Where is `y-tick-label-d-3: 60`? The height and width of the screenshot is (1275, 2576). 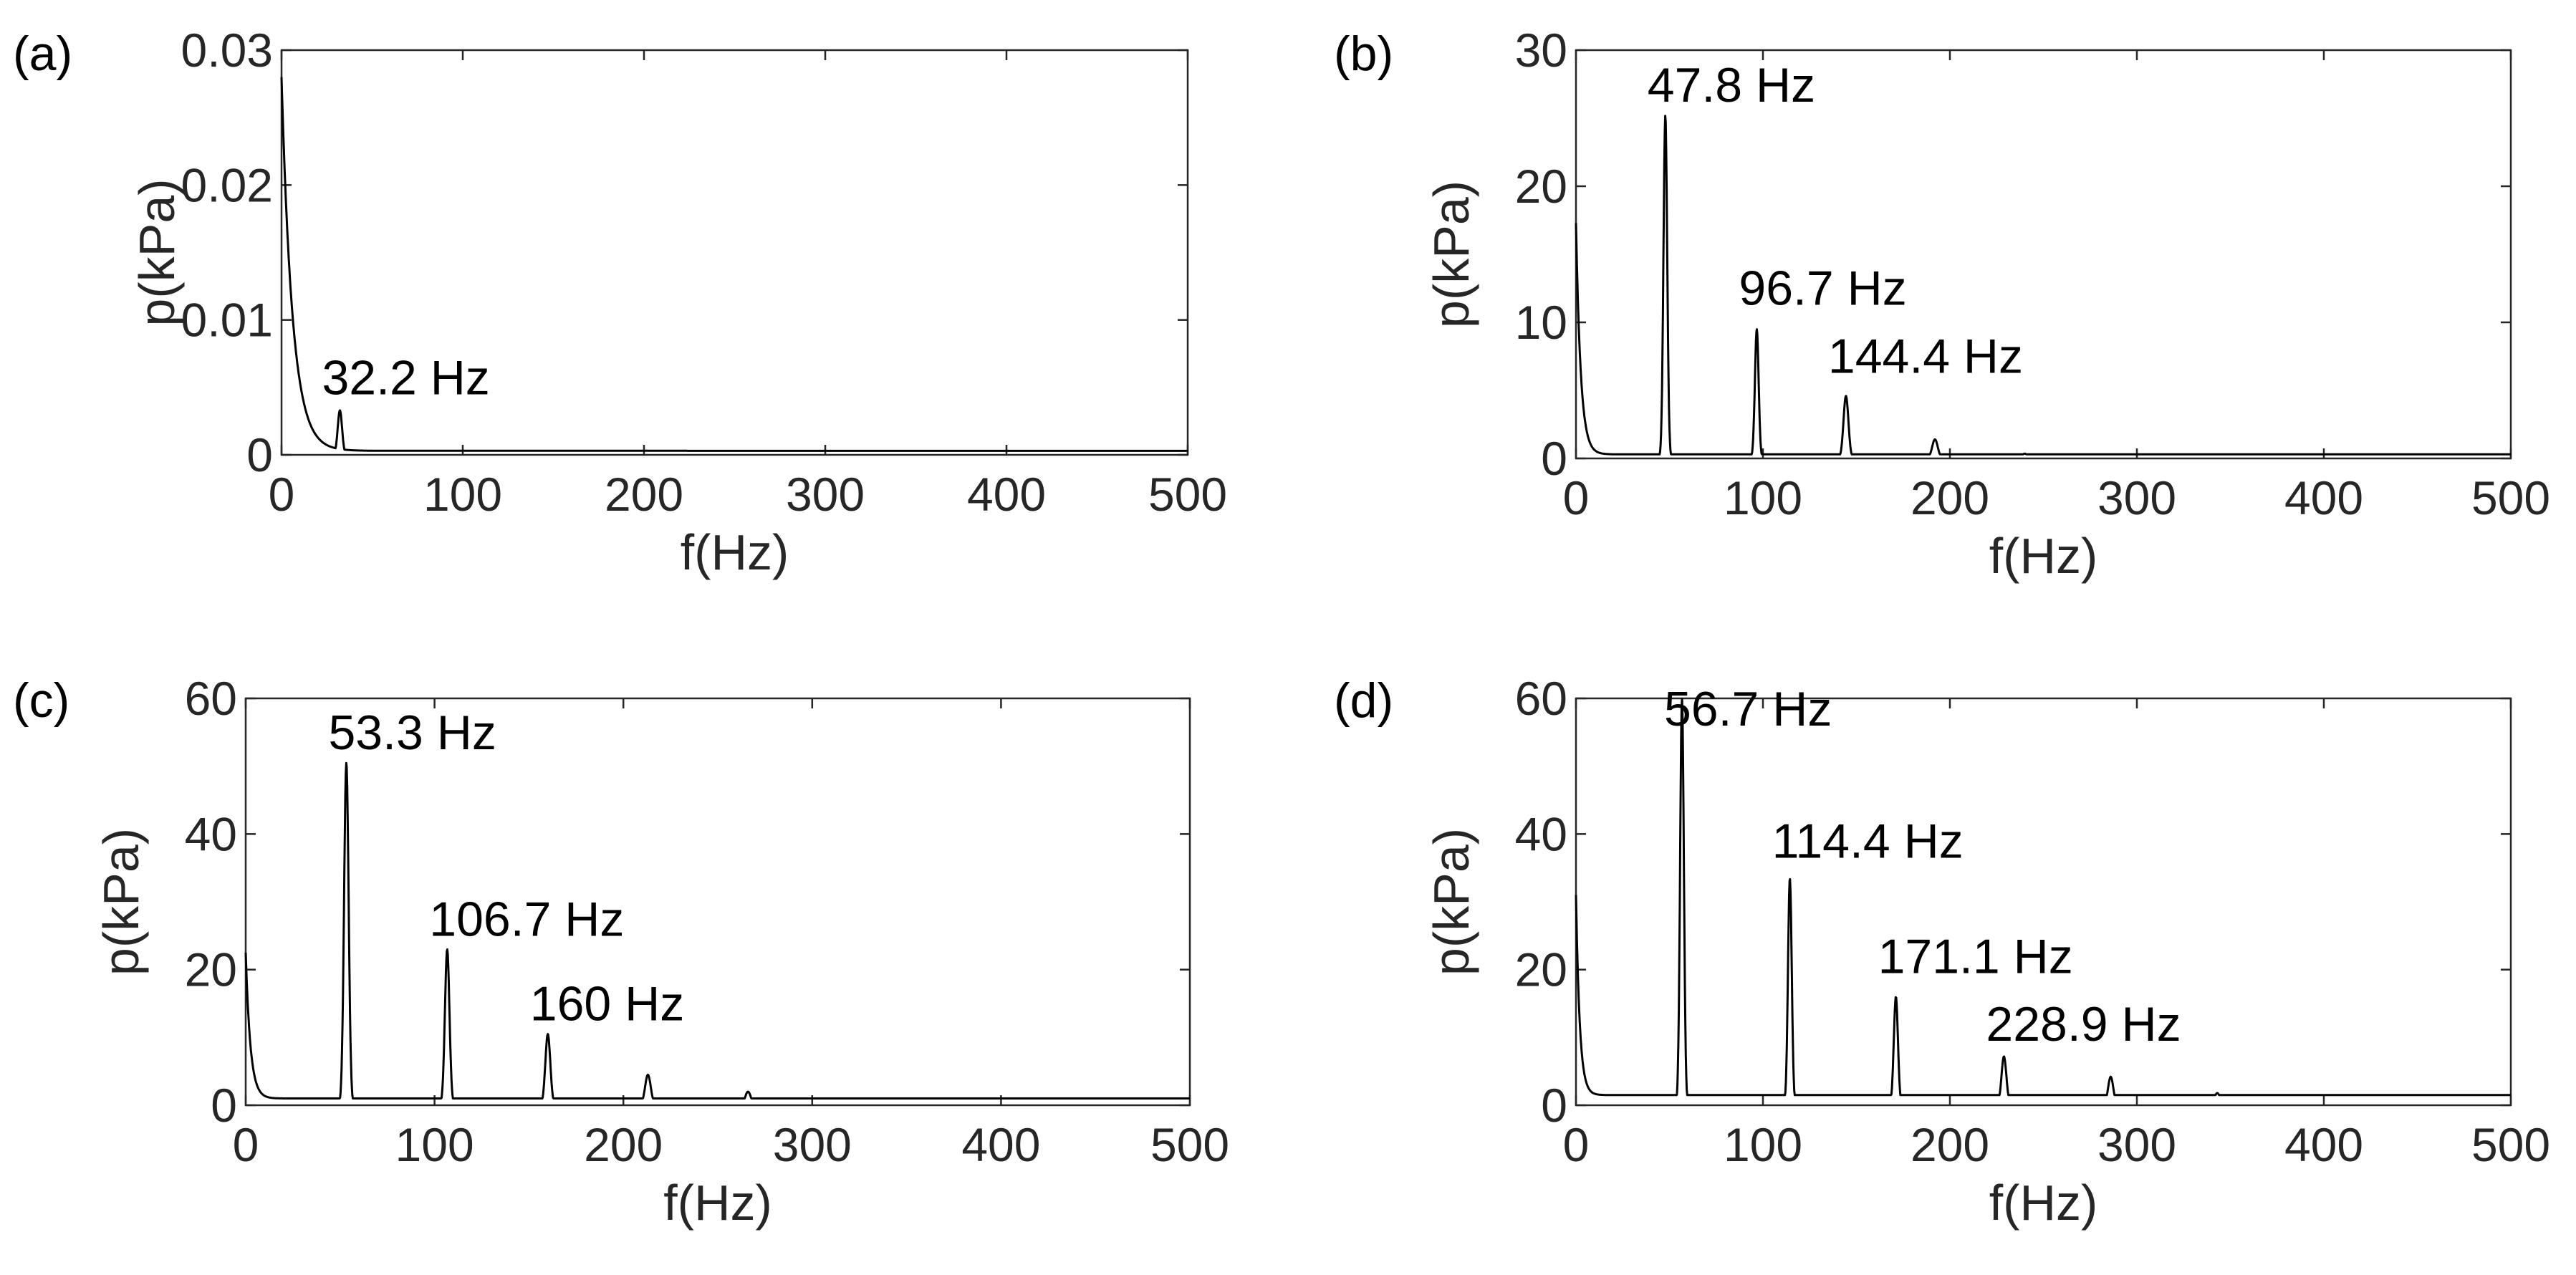 y-tick-label-d-3: 60 is located at coordinates (1541, 698).